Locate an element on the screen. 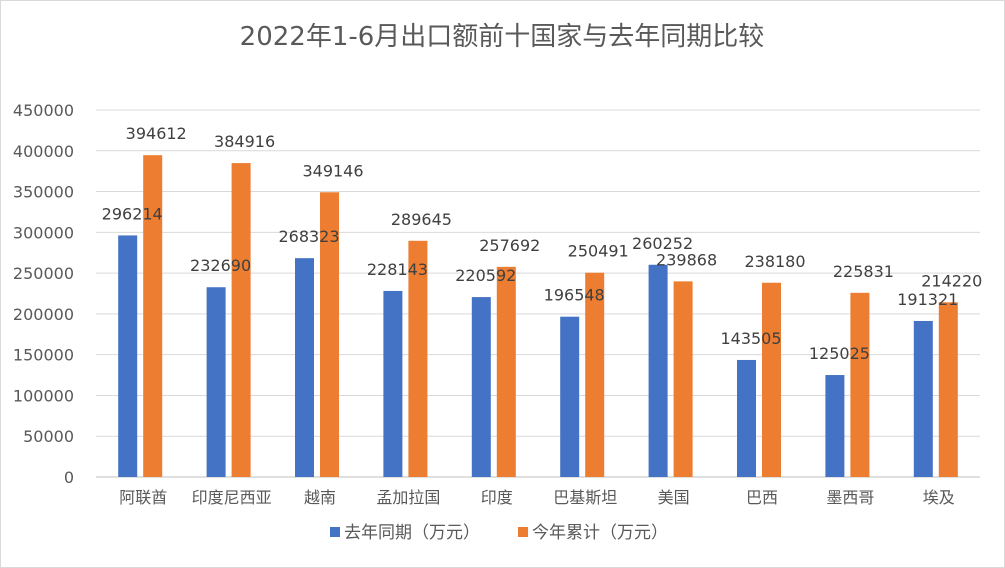  x-tick-label: 巴基斯坦 is located at coordinates (585, 497).